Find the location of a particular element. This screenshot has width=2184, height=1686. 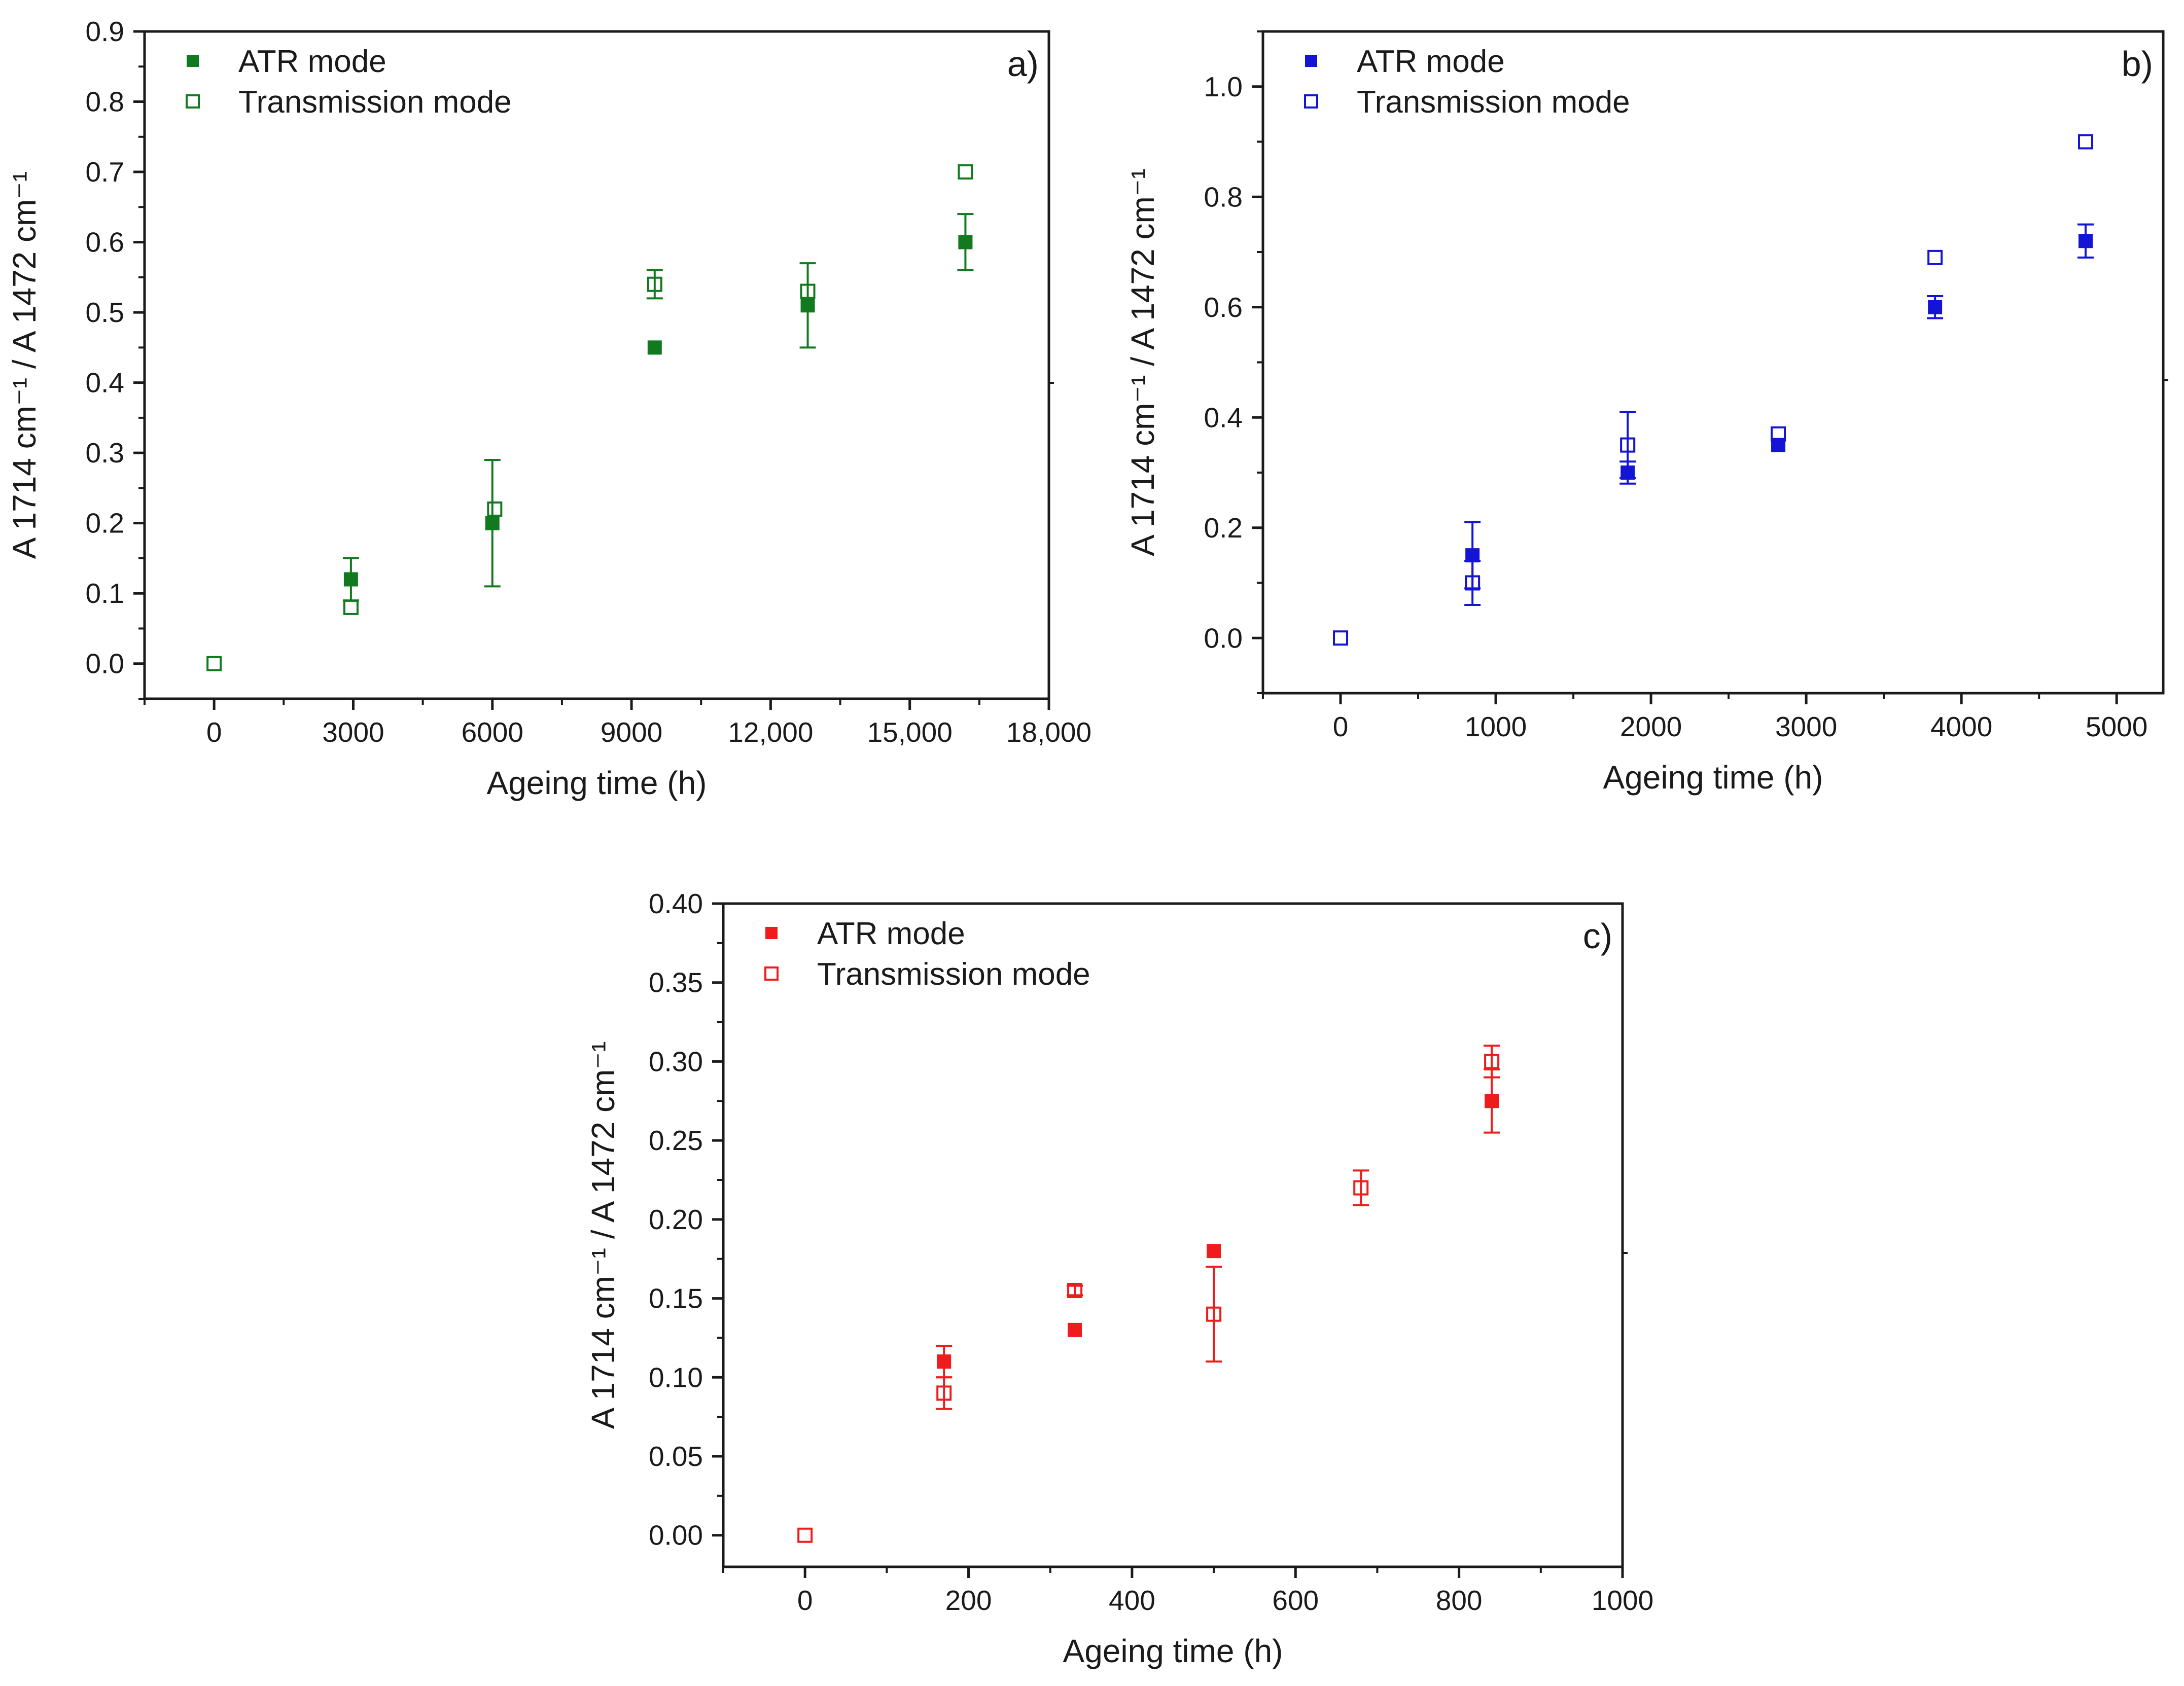

y-tick-label: 0.35 is located at coordinates (676, 982).